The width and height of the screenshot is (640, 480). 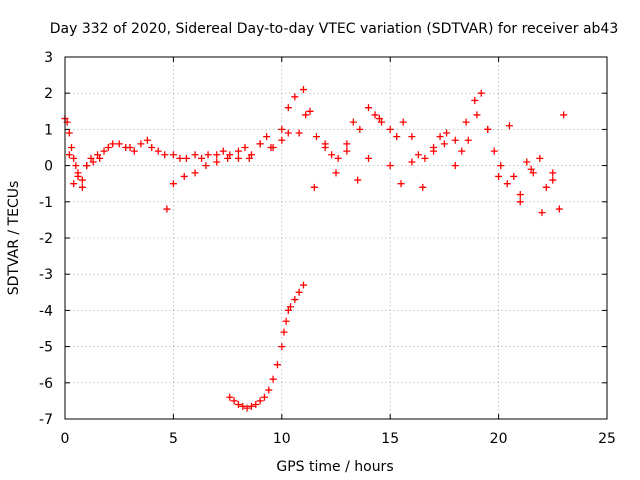 I want to click on y-tick-label: -5, so click(x=46, y=348).